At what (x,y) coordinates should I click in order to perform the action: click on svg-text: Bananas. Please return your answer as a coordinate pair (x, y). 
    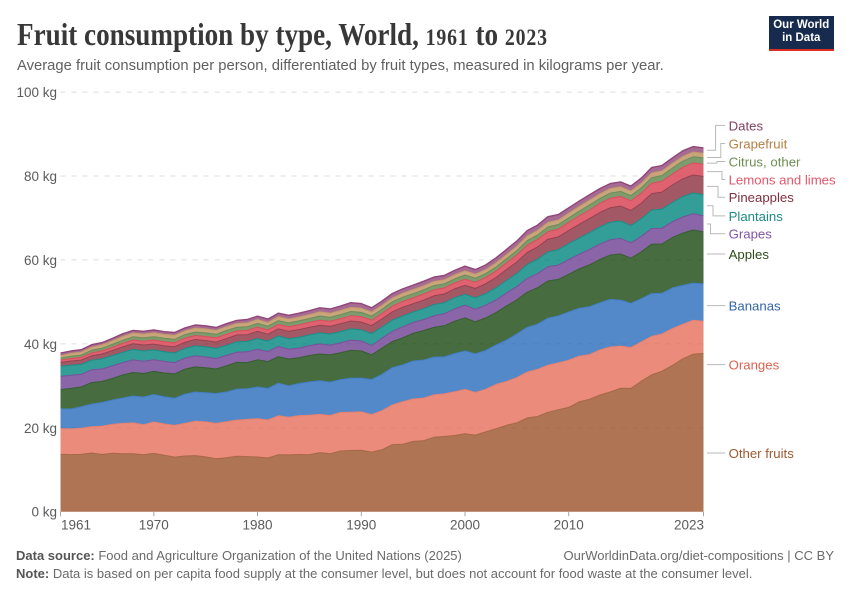
    Looking at the image, I should click on (755, 306).